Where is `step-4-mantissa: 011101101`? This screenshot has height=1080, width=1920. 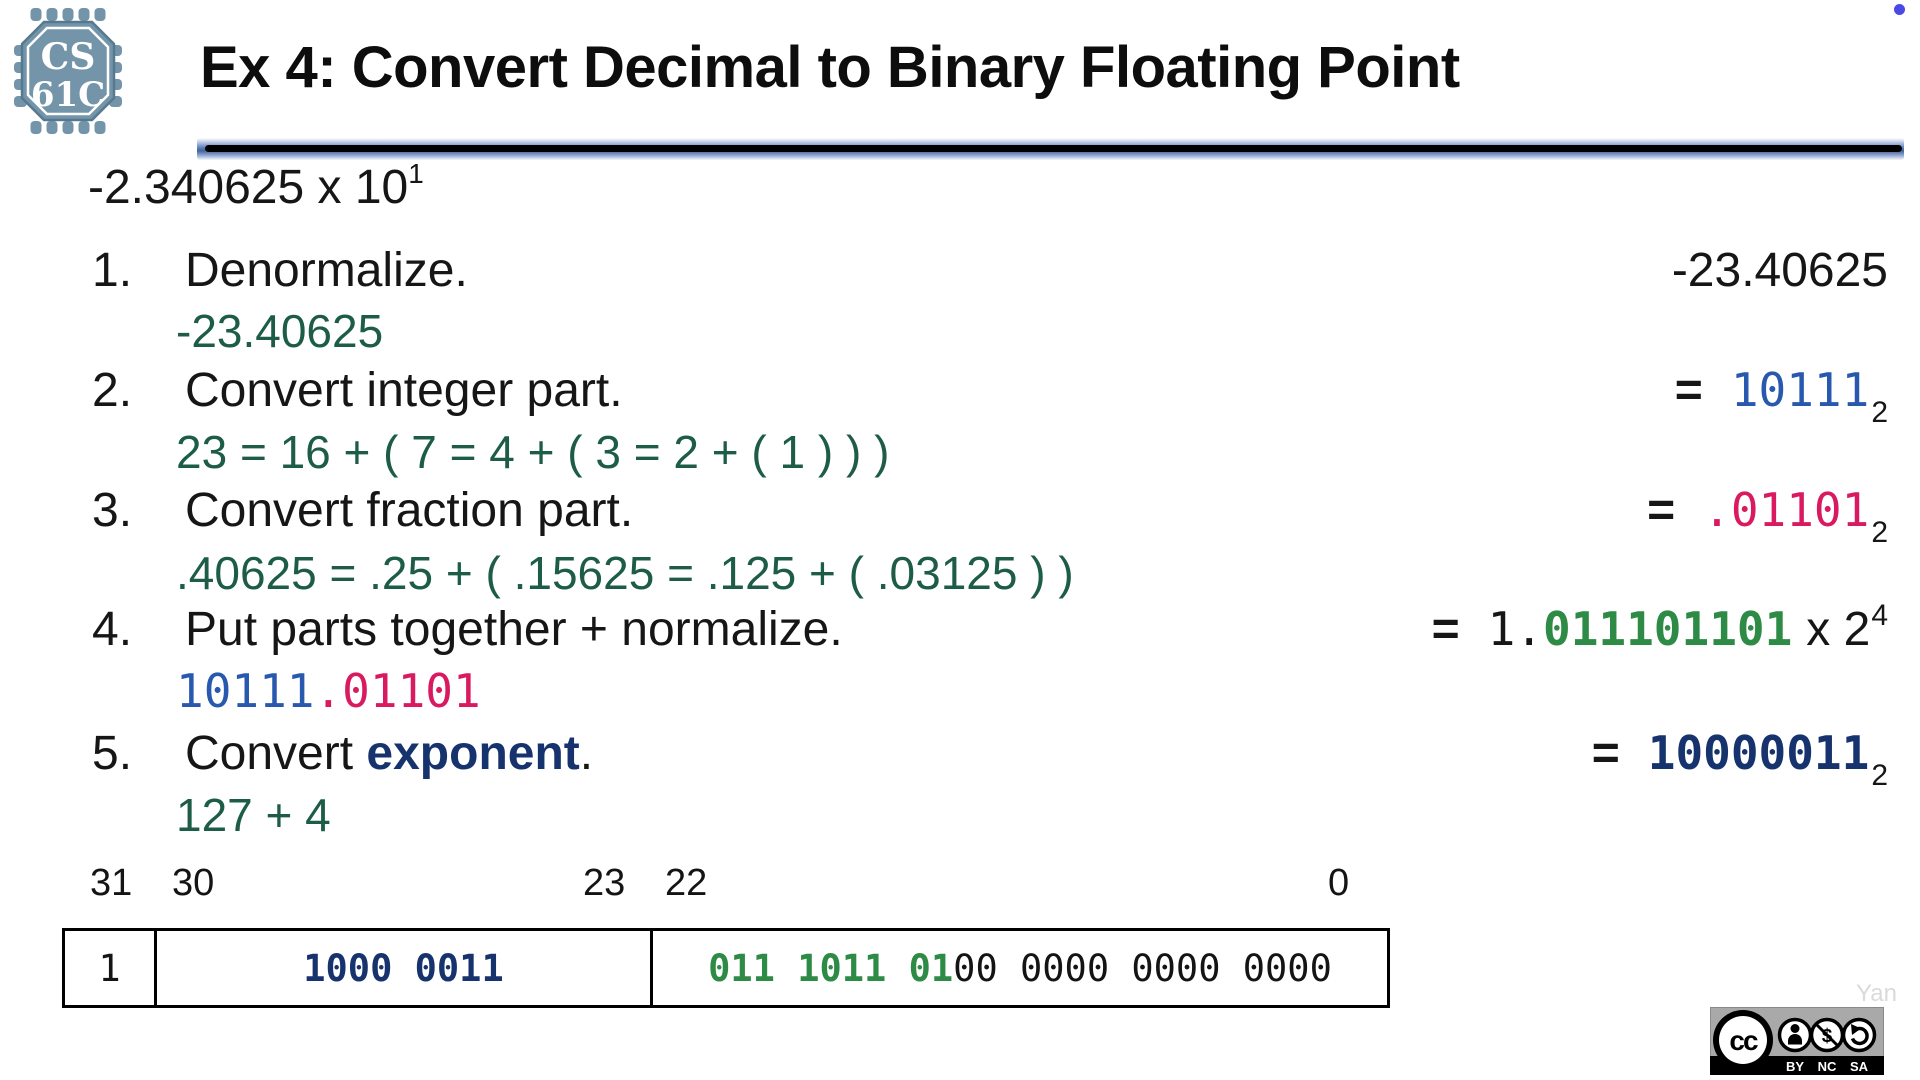 step-4-mantissa: 011101101 is located at coordinates (1668, 629).